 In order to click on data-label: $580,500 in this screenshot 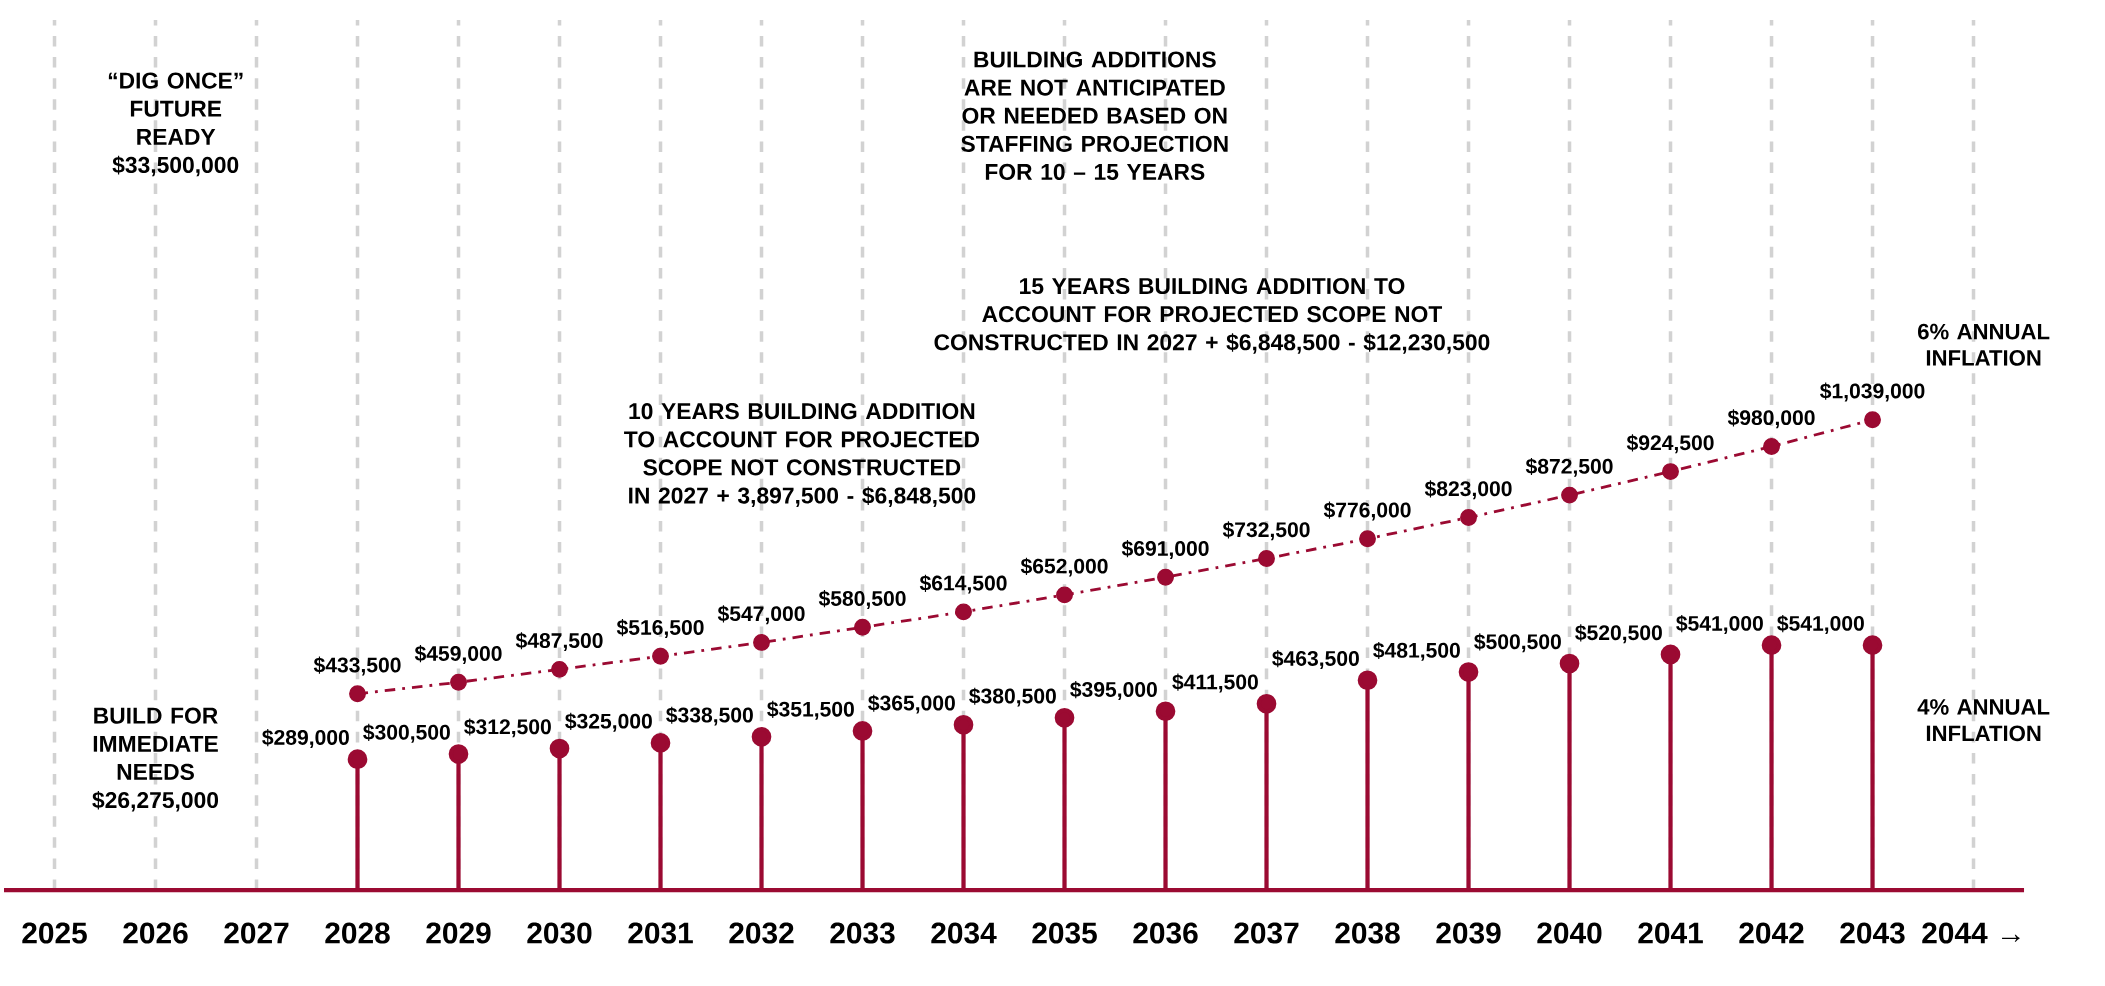, I will do `click(862, 599)`.